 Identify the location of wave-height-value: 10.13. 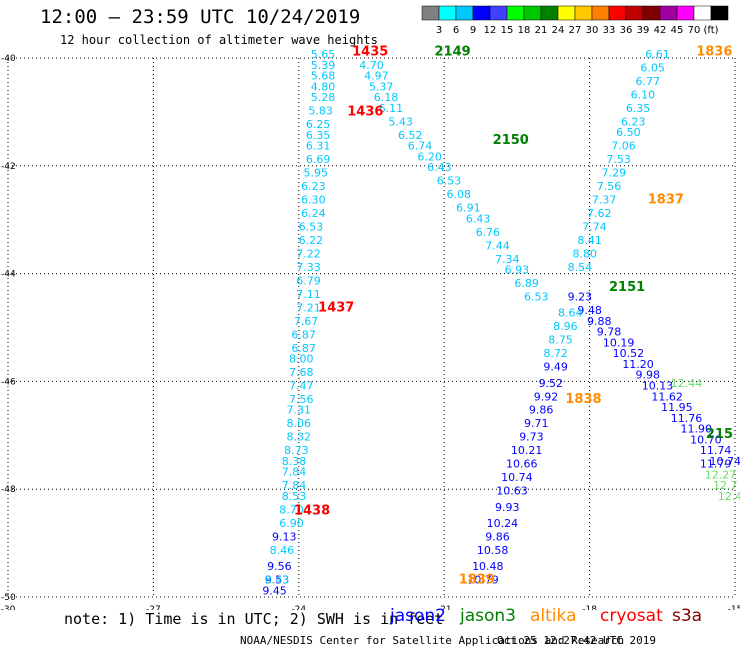
(658, 385).